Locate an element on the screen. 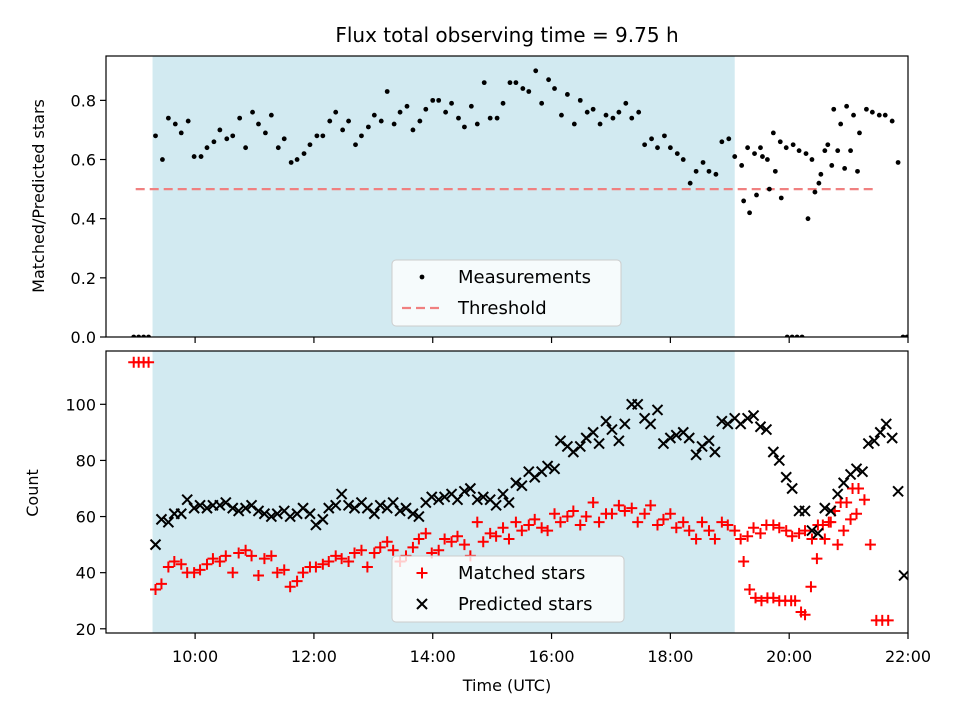 The width and height of the screenshot is (960, 720). y-tick-label: 0.6 is located at coordinates (83, 160).